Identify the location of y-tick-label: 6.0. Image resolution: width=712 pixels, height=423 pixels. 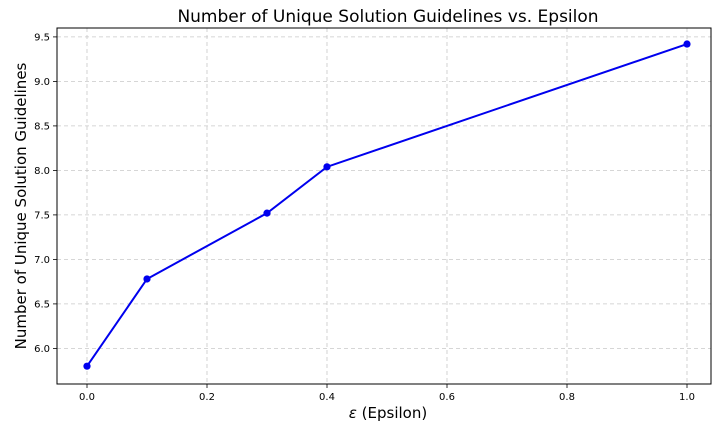
(42, 349).